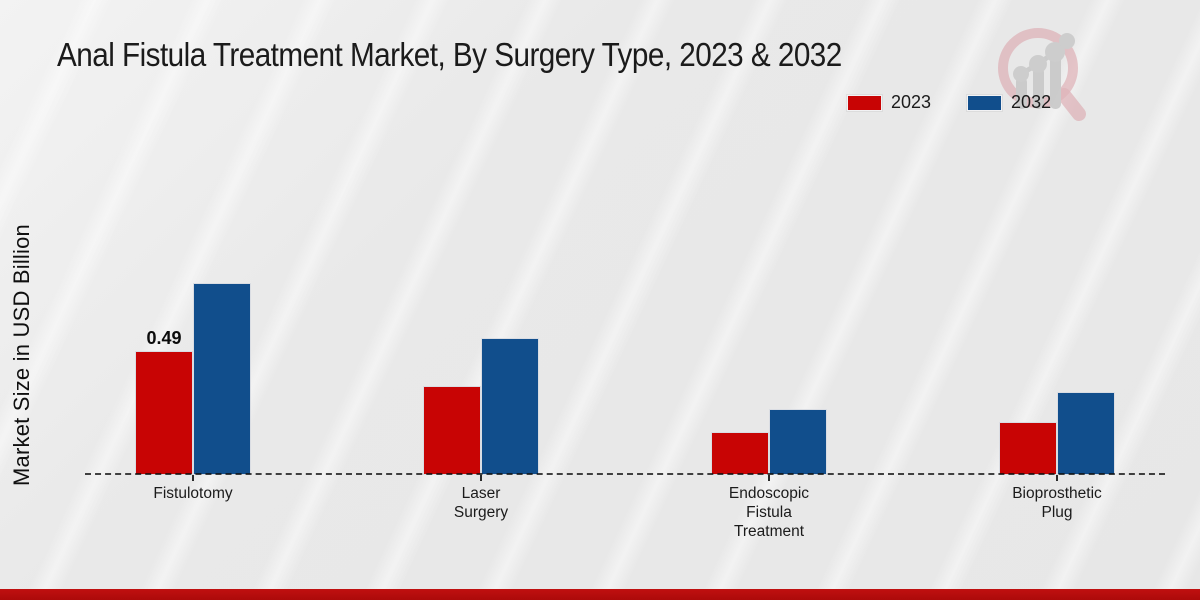  What do you see at coordinates (798, 442) in the screenshot?
I see `bar-2032-endoscopic-fistula-treatment` at bounding box center [798, 442].